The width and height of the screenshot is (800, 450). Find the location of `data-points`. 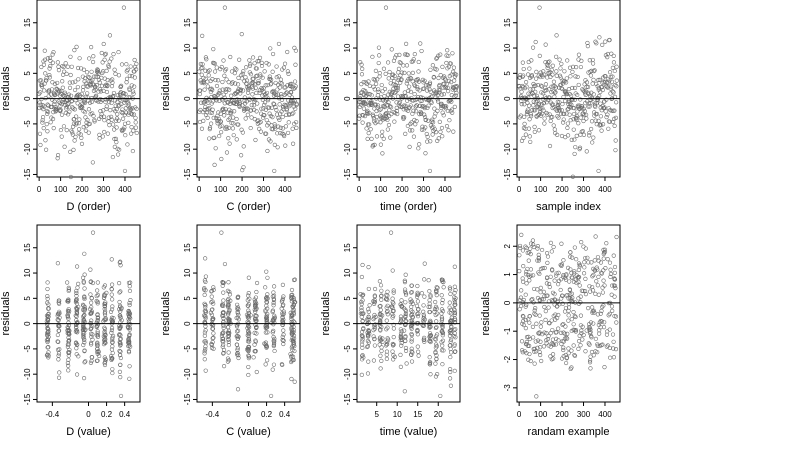

data-points is located at coordinates (408, 314).